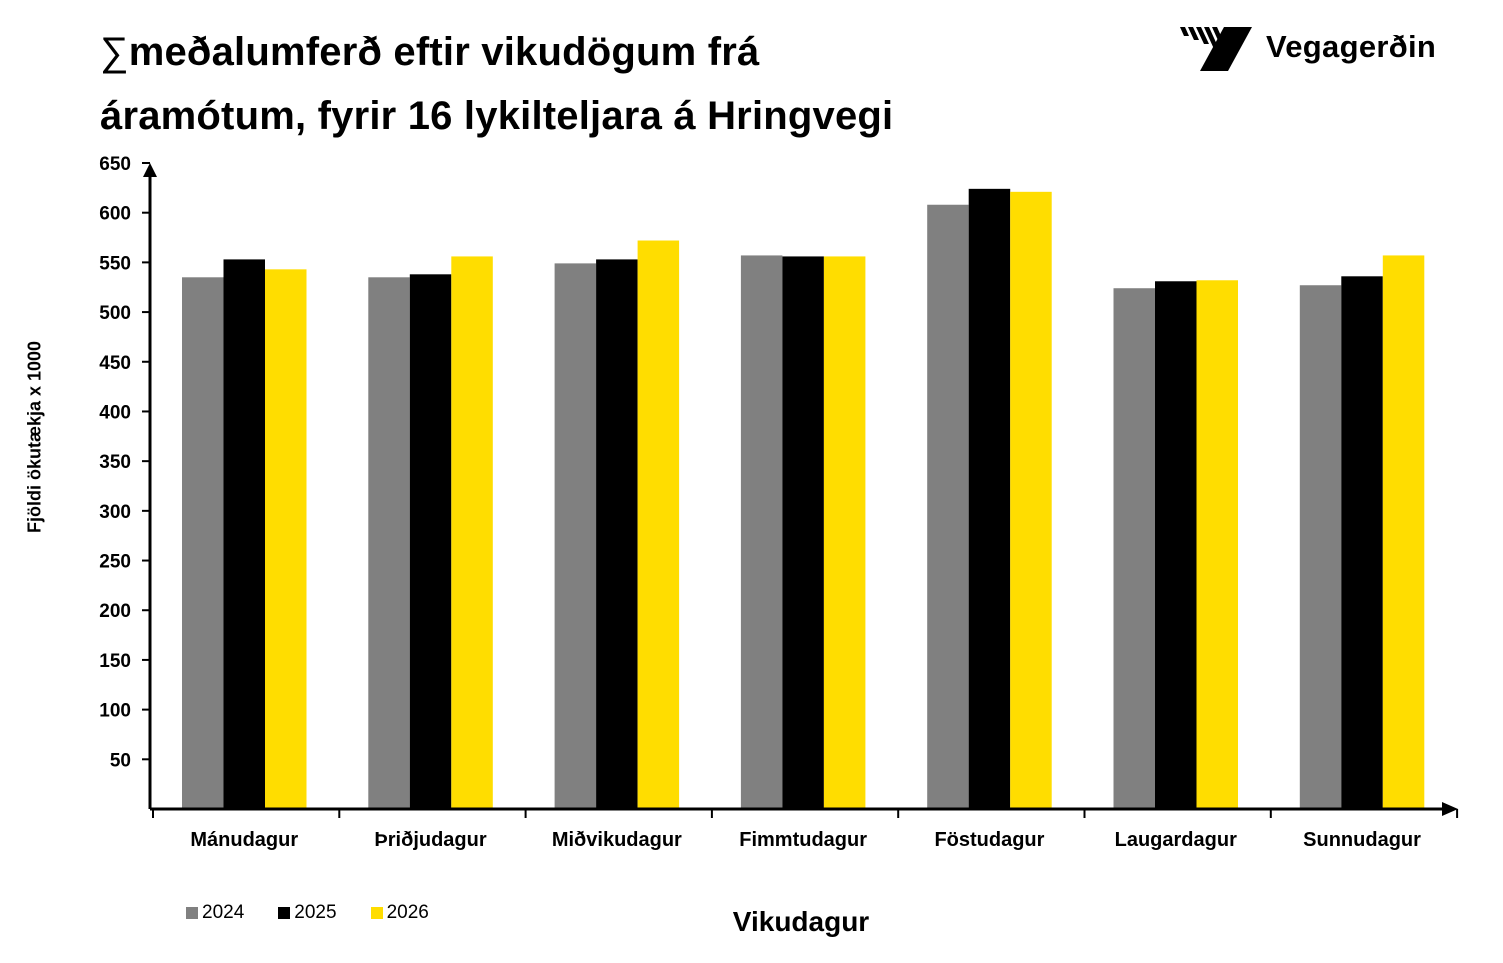  Describe the element at coordinates (617, 840) in the screenshot. I see `x-tick-label-2: Miðvikudagur` at that location.